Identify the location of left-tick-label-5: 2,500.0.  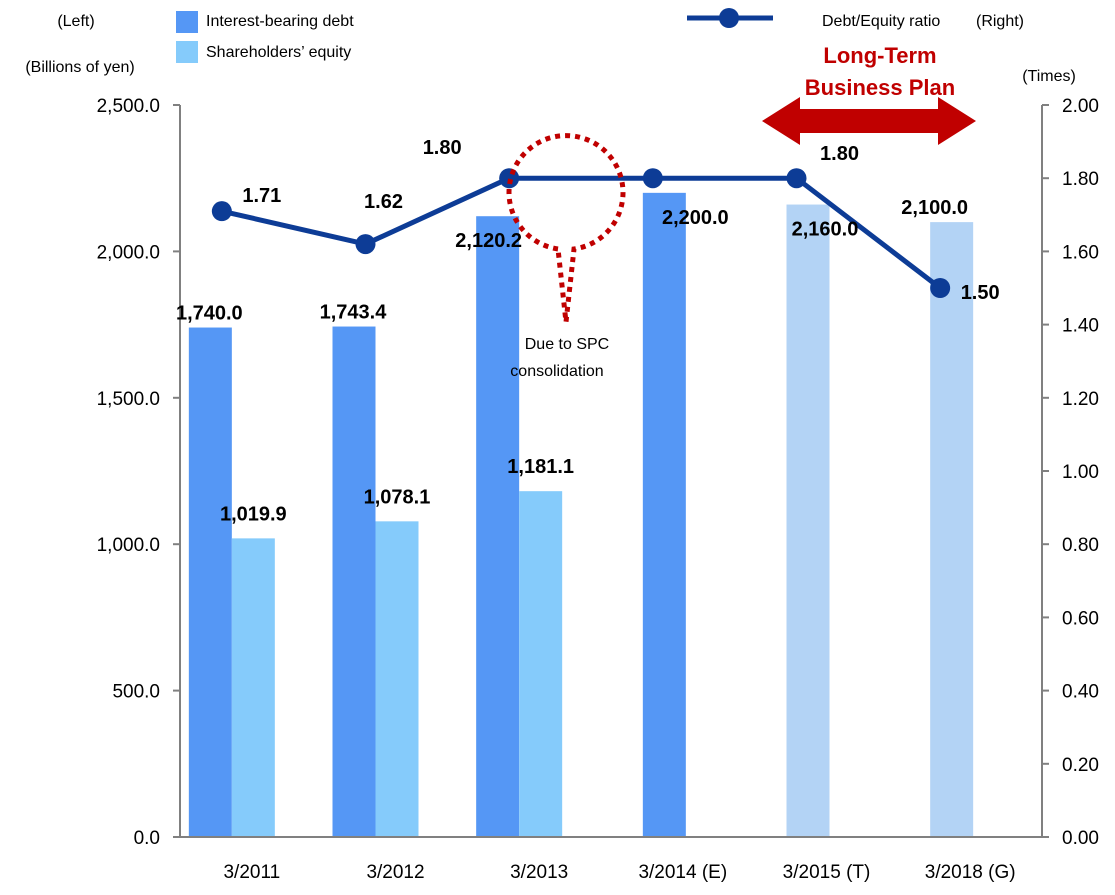
(128, 106).